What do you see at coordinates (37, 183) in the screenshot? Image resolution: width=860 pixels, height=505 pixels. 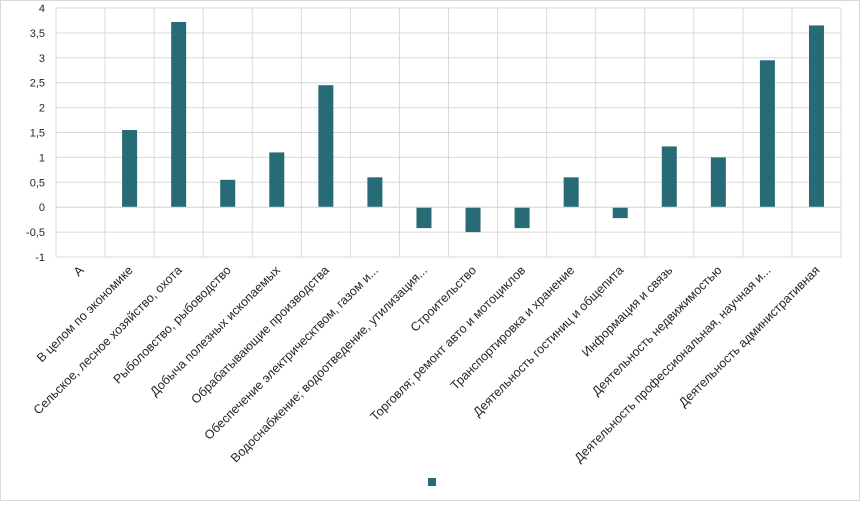 I see `y-tick-label: 0,5` at bounding box center [37, 183].